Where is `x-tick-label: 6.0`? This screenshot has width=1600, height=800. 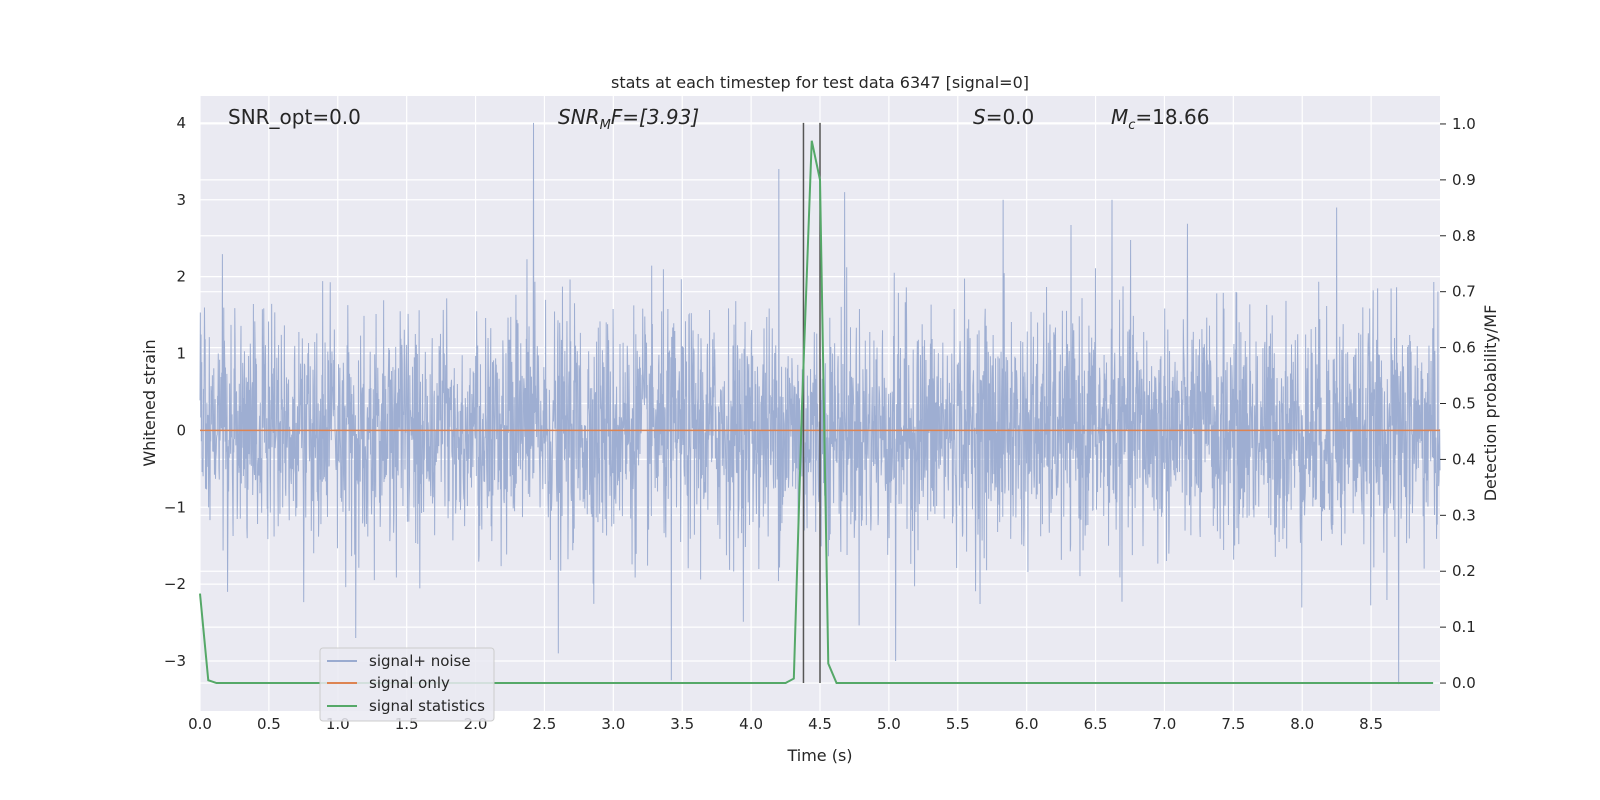
x-tick-label: 6.0 is located at coordinates (1027, 724).